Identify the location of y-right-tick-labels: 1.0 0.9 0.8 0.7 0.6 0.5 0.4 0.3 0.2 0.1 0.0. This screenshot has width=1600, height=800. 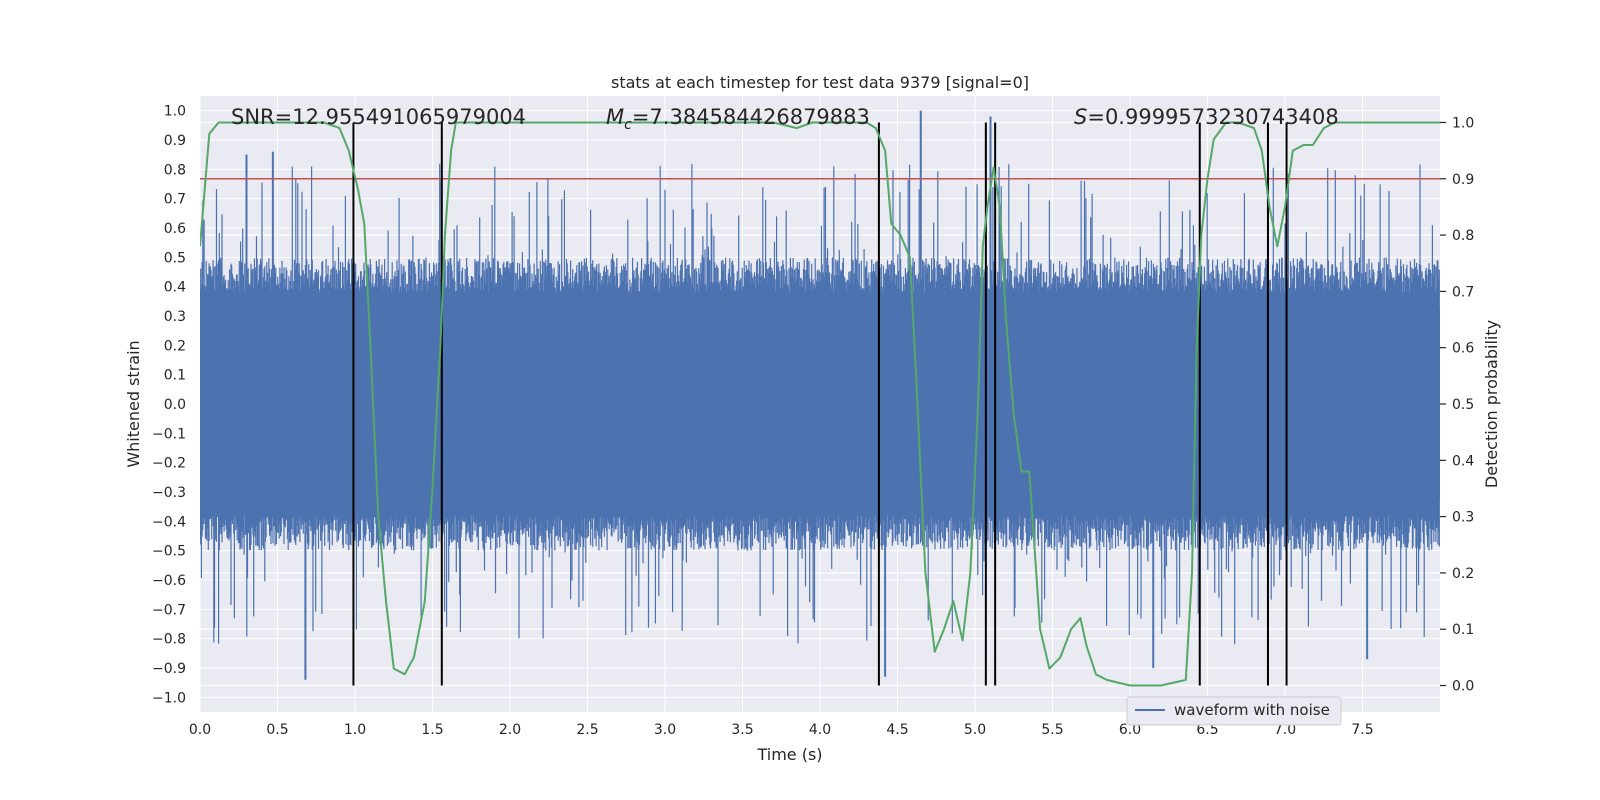
(1457, 405).